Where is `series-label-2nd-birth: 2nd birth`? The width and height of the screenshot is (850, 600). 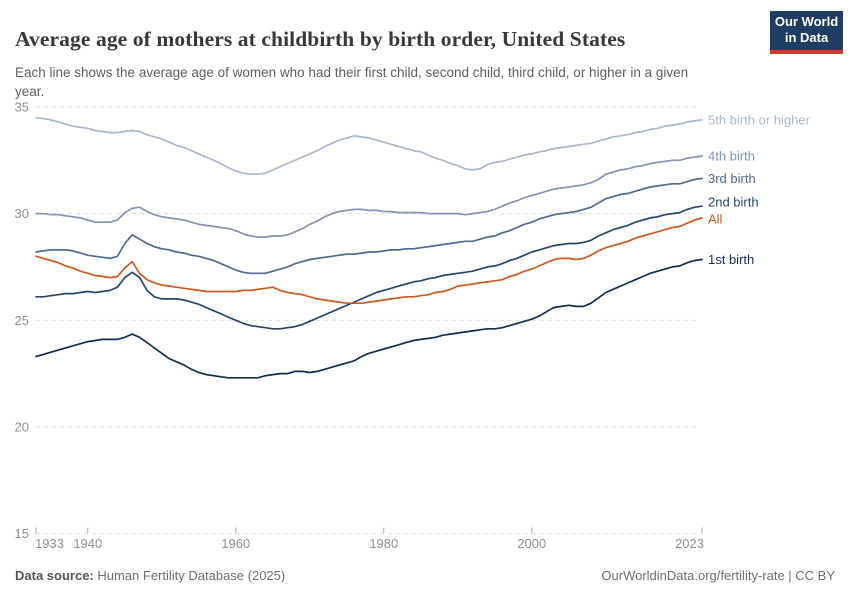
series-label-2nd-birth: 2nd birth is located at coordinates (733, 202).